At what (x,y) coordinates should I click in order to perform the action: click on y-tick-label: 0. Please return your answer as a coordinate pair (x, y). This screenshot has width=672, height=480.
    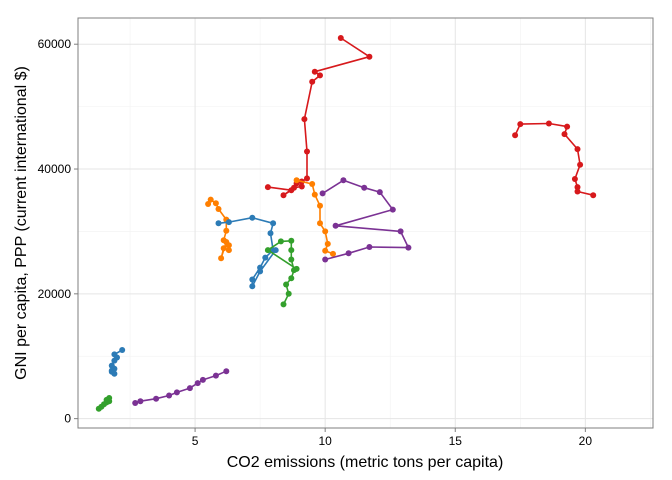
    Looking at the image, I should click on (67, 419).